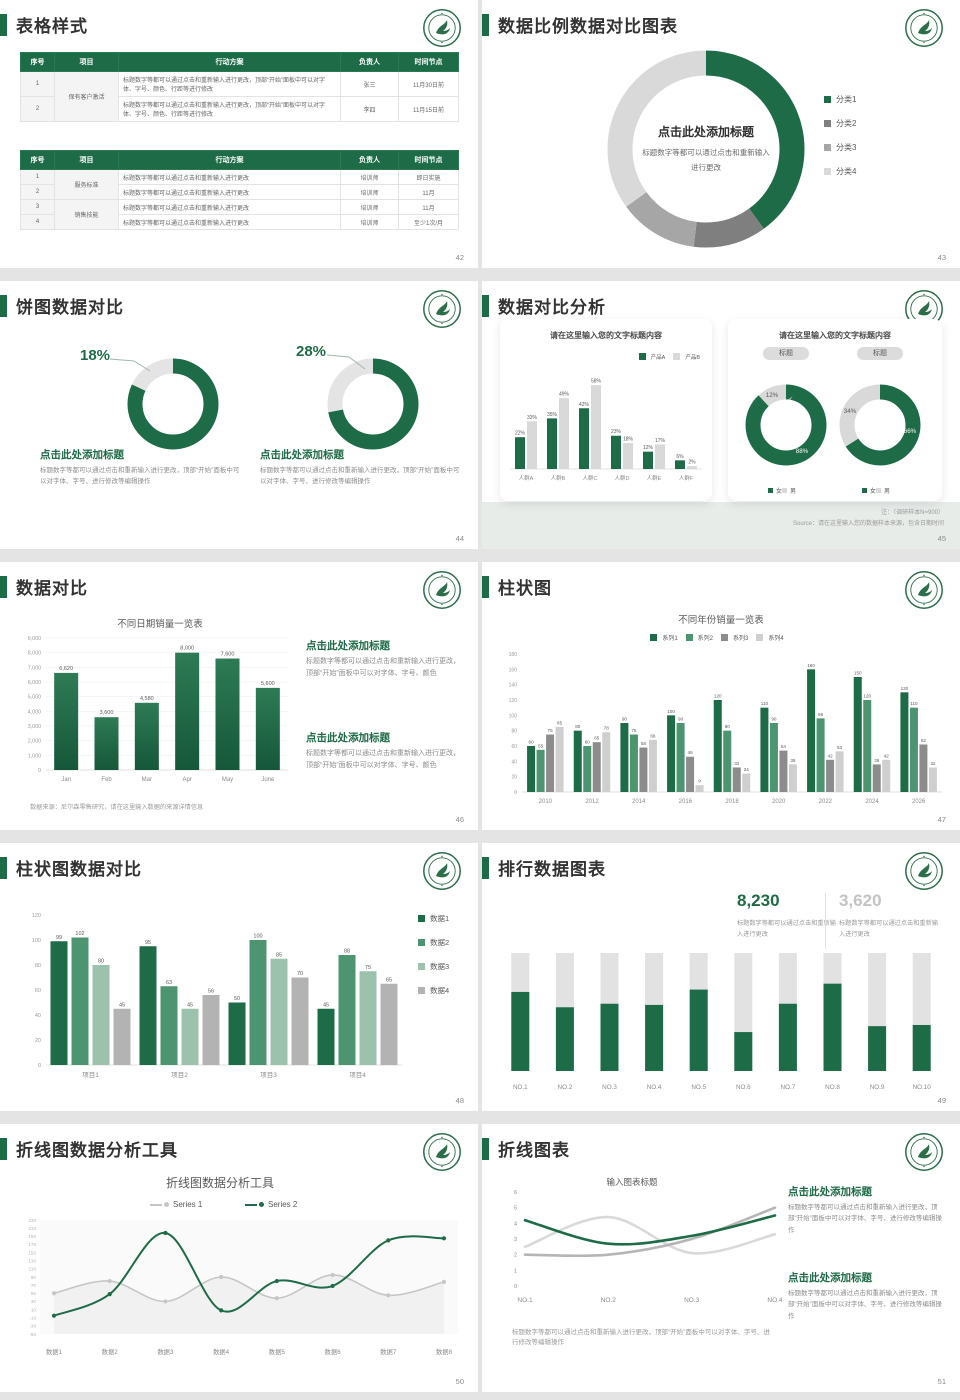 The image size is (960, 1400). I want to click on callout-line, so click(346, 362).